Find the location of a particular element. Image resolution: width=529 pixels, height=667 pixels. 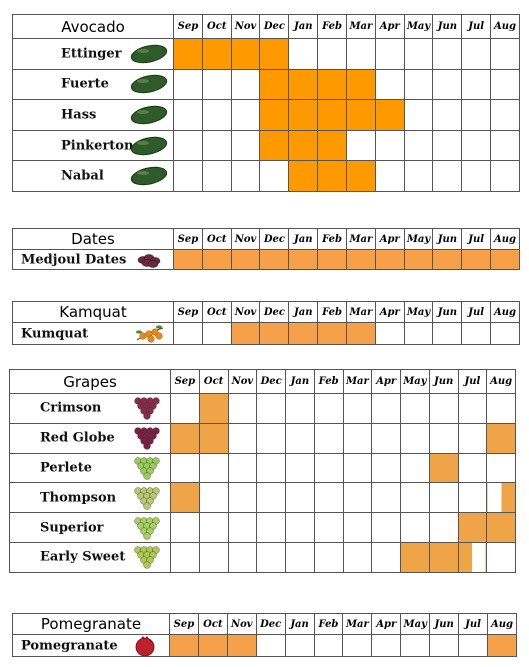

table-row: Fuerte is located at coordinates (266, 84).